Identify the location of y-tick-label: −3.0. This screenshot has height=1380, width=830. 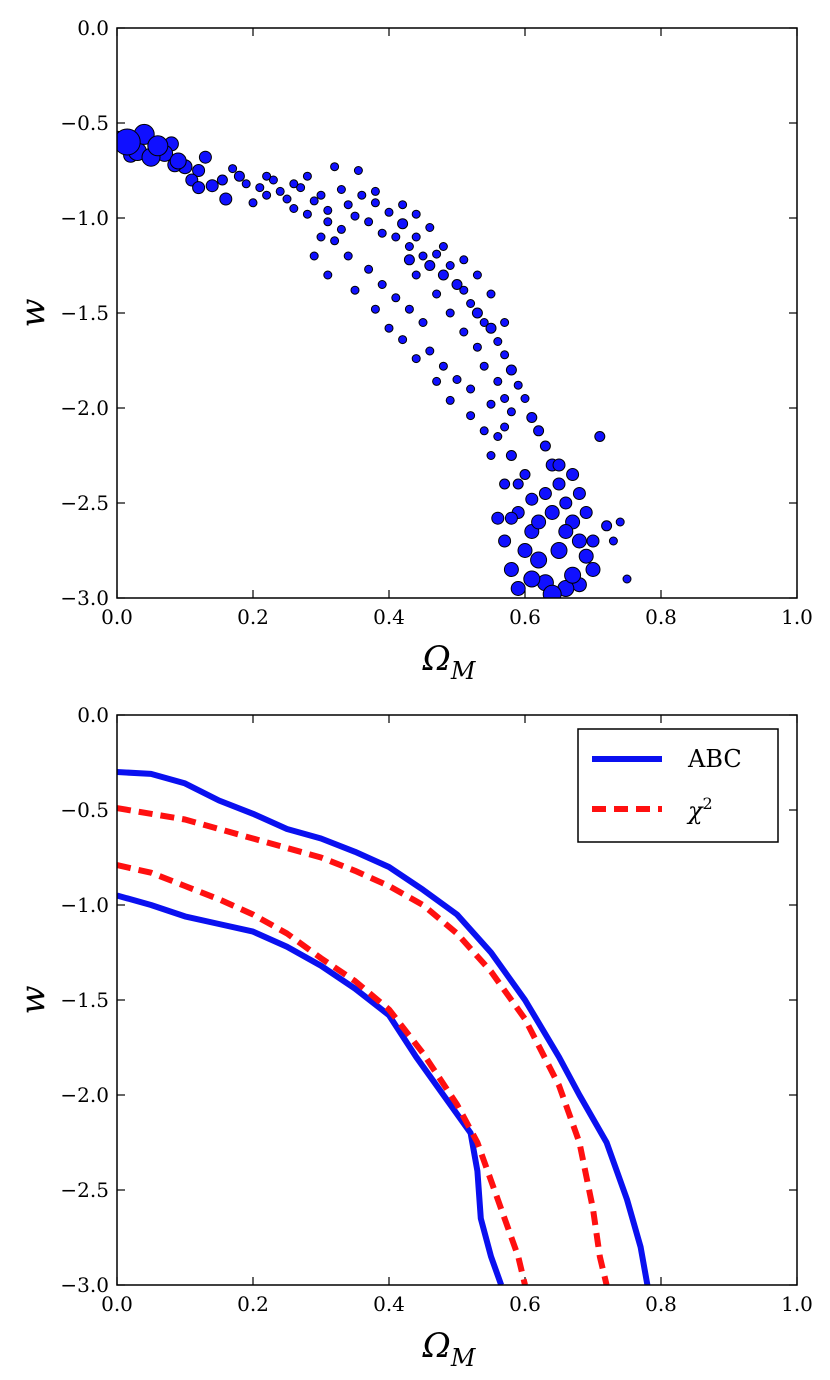
(84, 1285).